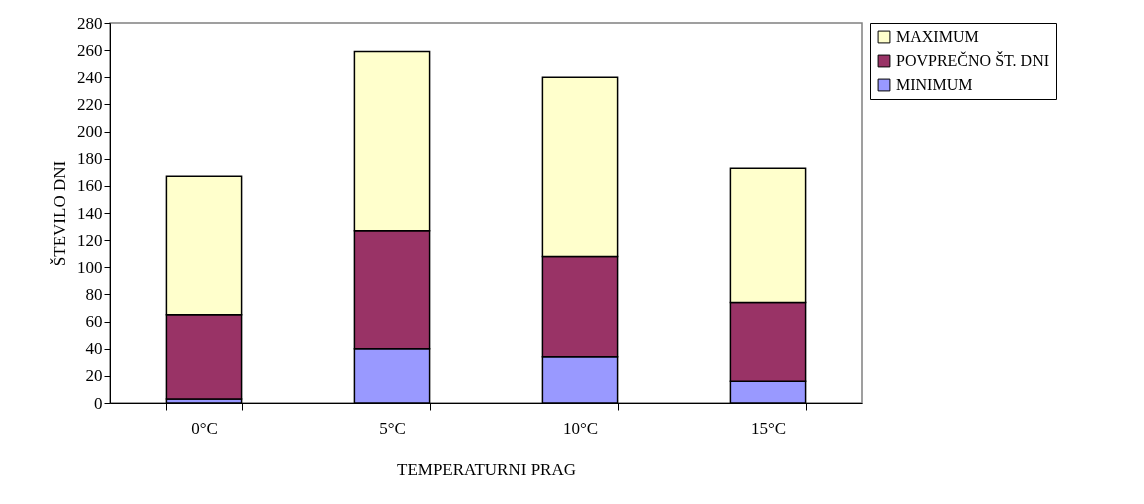 Image resolution: width=1144 pixels, height=504 pixels. Describe the element at coordinates (90, 77) in the screenshot. I see `y-tick-label: 240` at that location.